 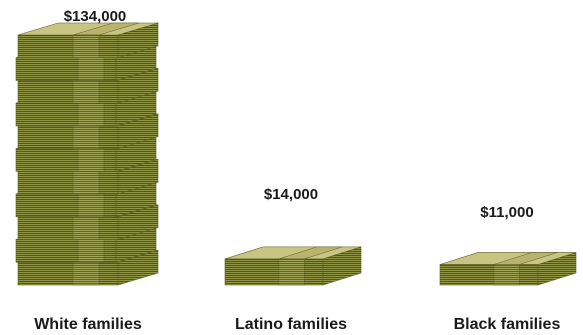 I want to click on category-label-white-families: White families, so click(x=88, y=324).